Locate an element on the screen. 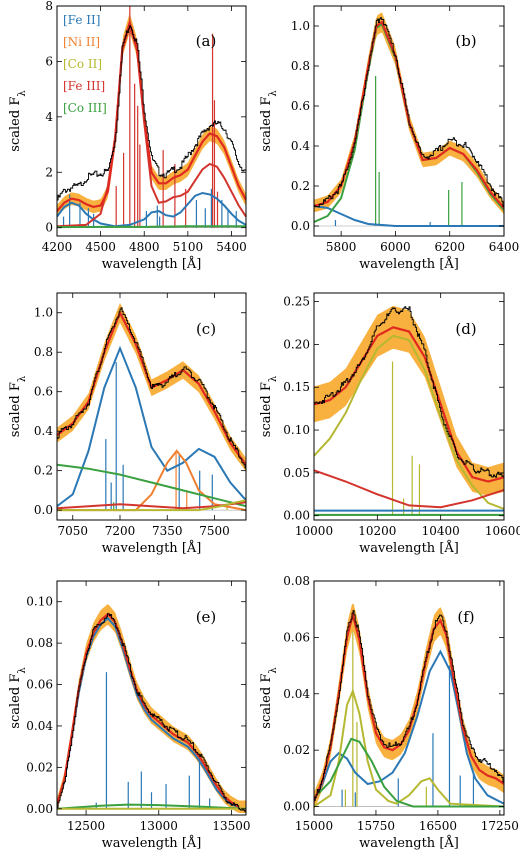 This screenshot has height=868, width=520. y-tick-label: 0.05 is located at coordinates (296, 473).